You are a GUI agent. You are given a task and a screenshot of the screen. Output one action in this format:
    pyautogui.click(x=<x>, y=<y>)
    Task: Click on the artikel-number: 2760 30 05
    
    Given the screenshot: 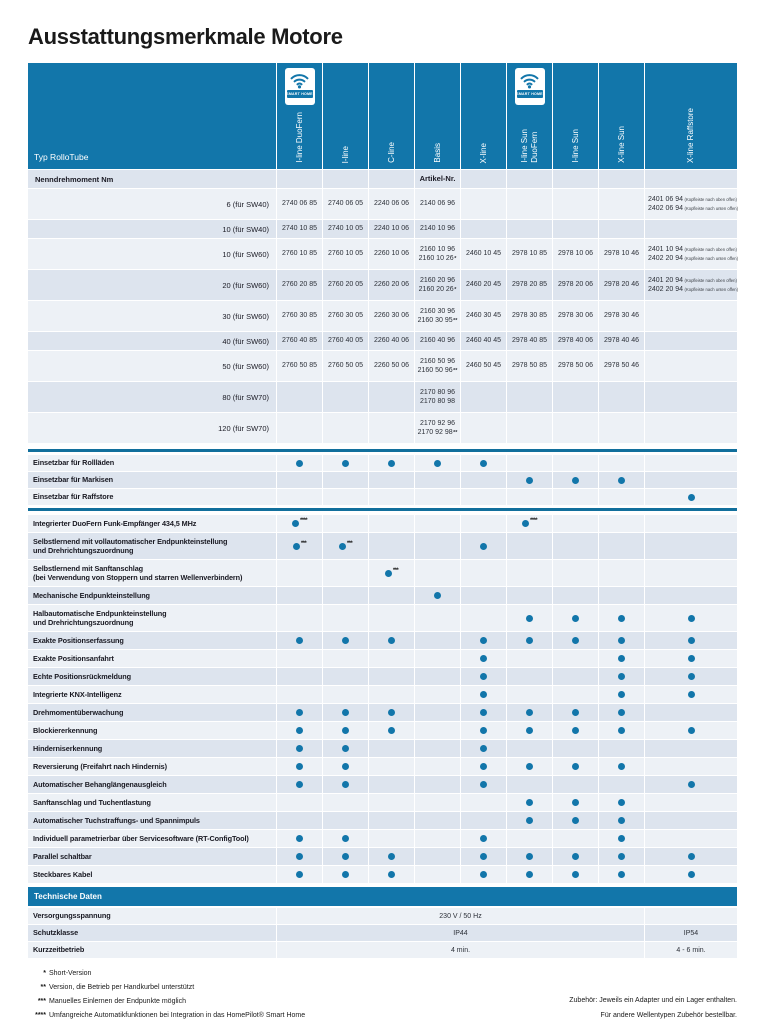 What is the action you would take?
    pyautogui.click(x=345, y=316)
    